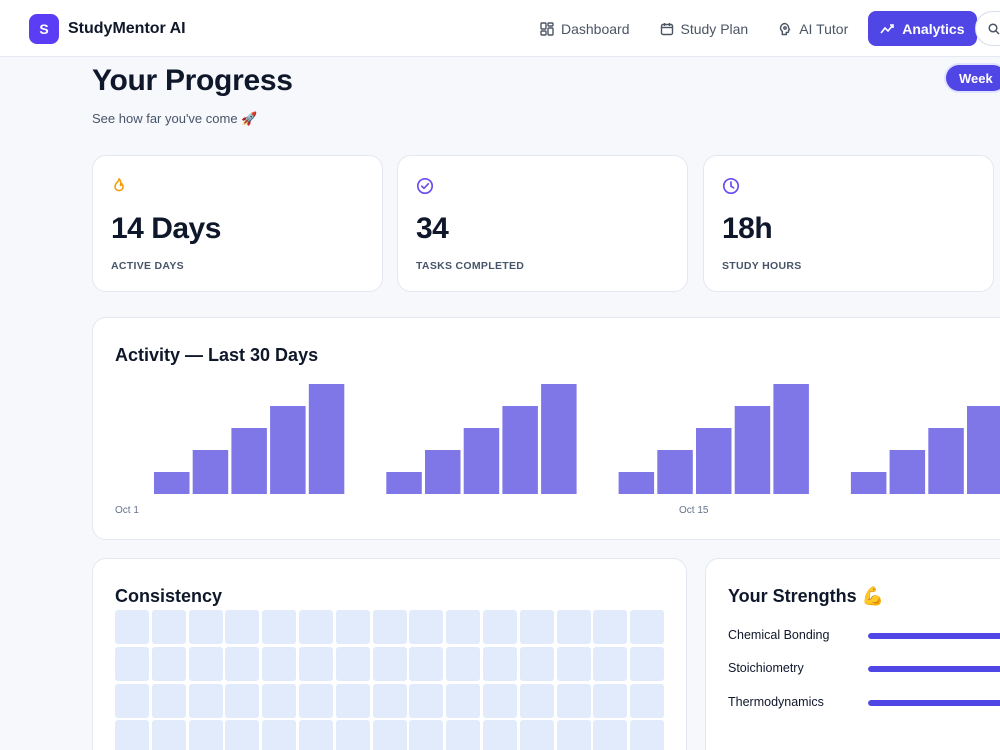 The image size is (1000, 750). Describe the element at coordinates (542, 223) in the screenshot. I see `stat-card-tasks-completed: 34 TASKS COMPLETED` at that location.